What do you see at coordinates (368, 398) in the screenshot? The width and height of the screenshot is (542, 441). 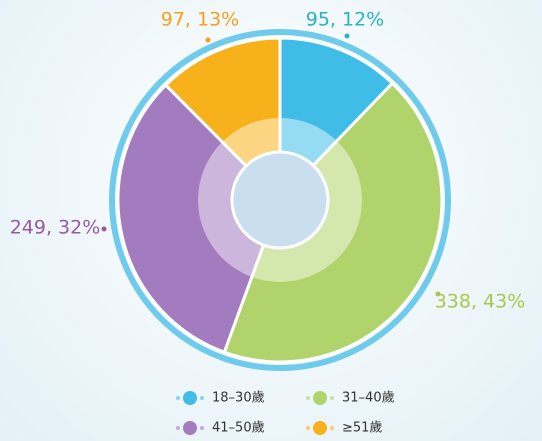 I see `legend-label: 31–40歲` at bounding box center [368, 398].